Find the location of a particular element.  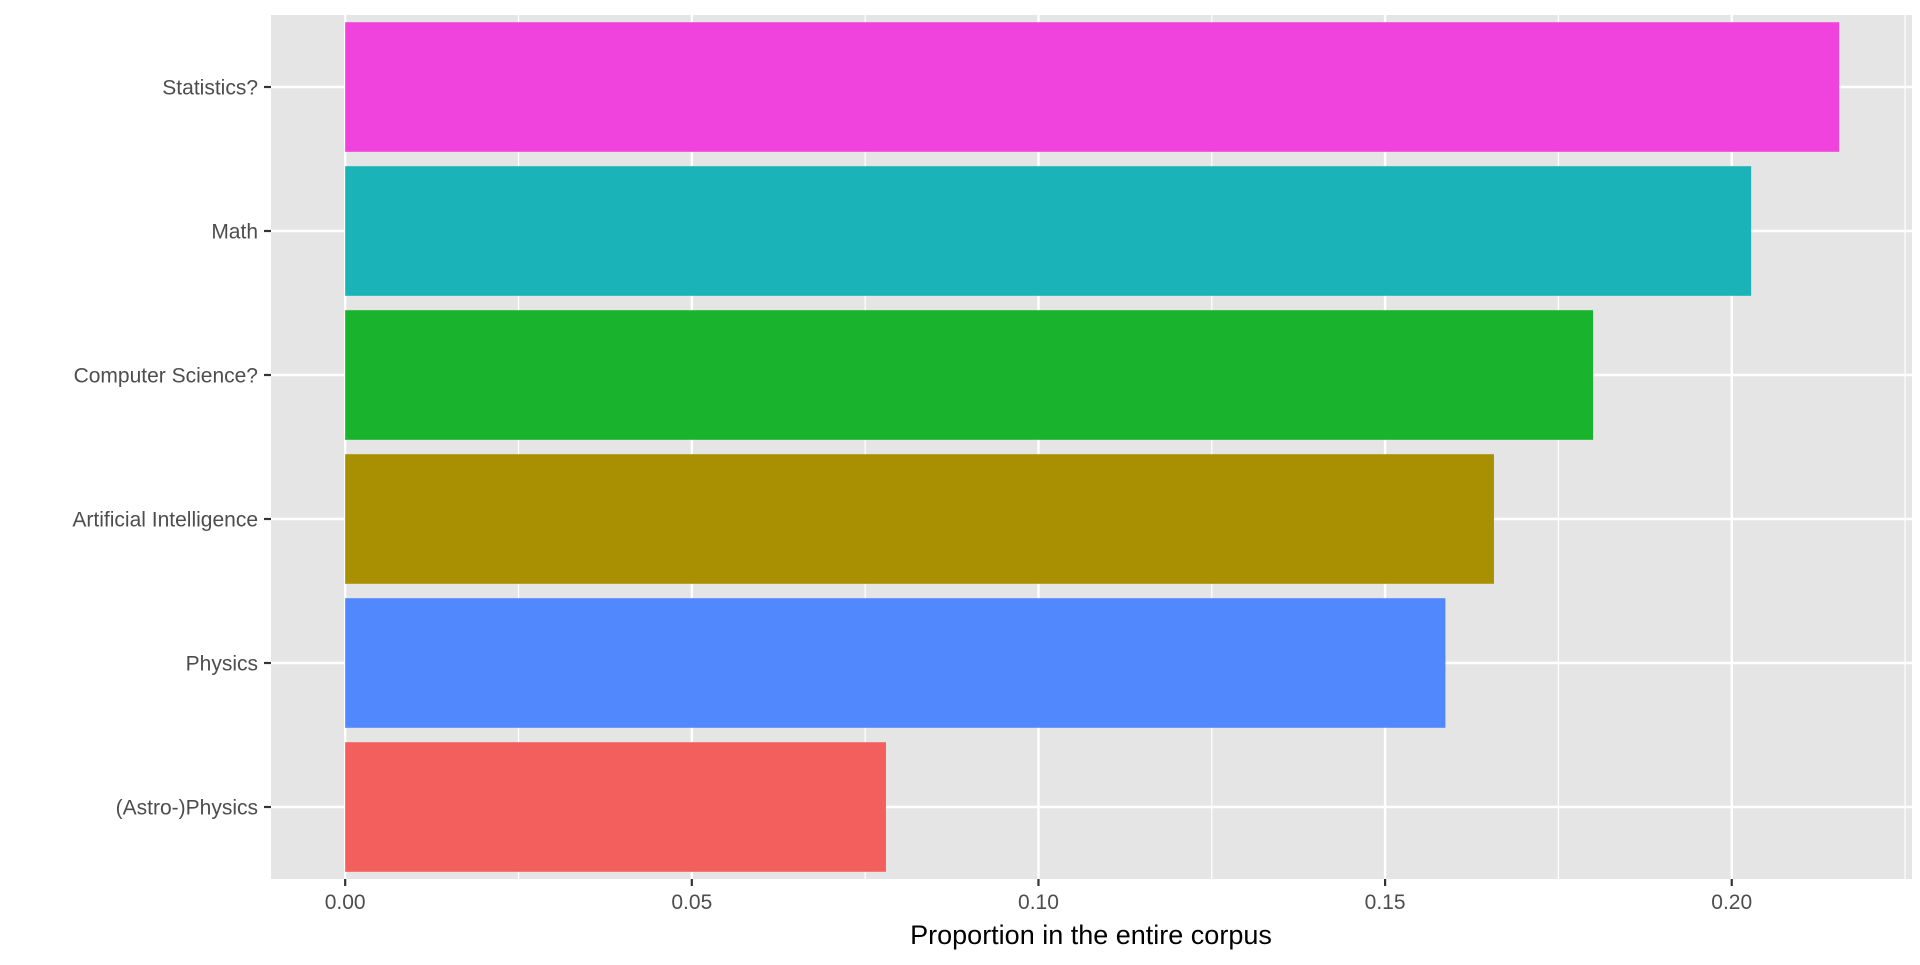

y-tick-label: Math is located at coordinates (234, 232).